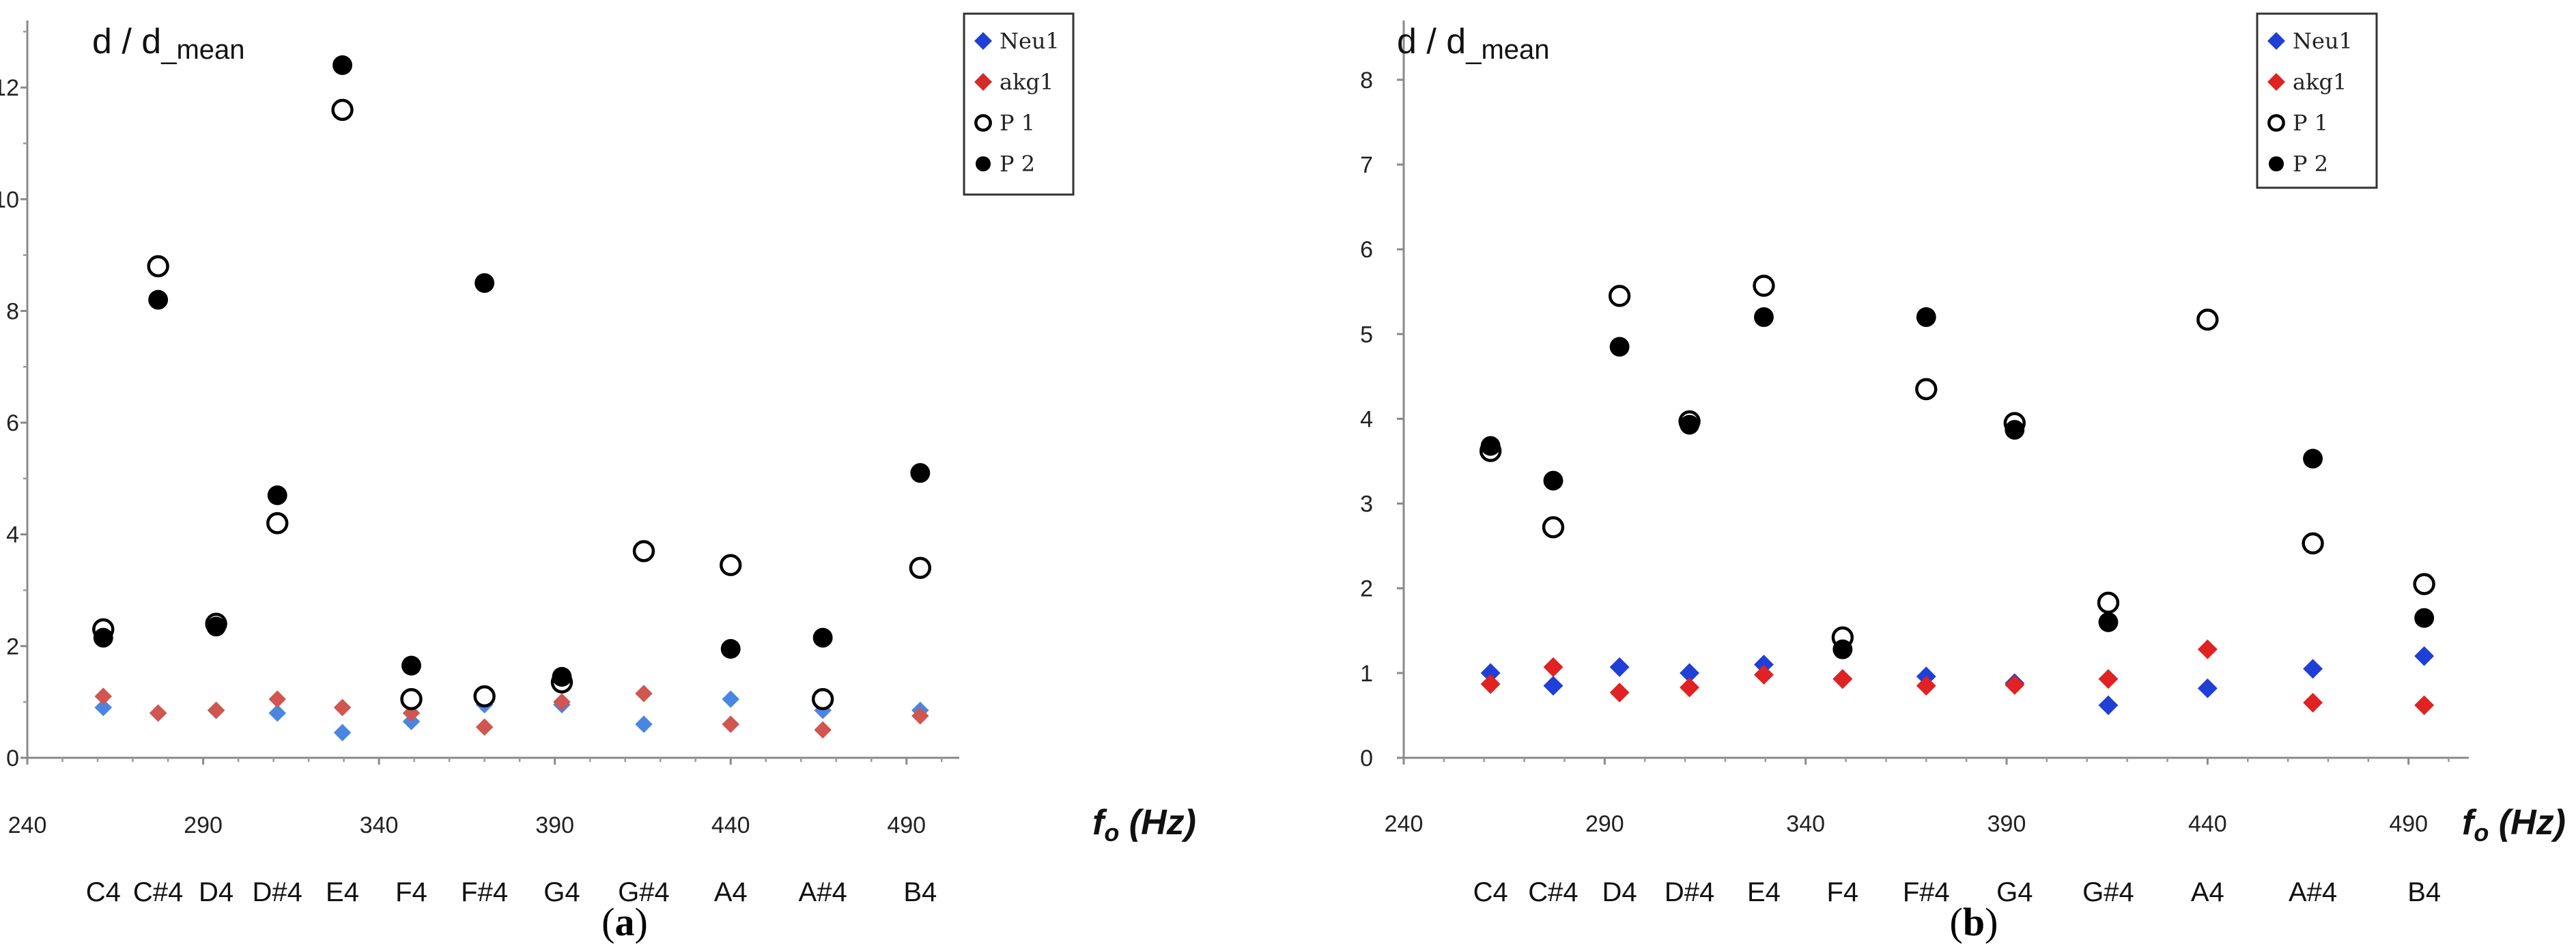  Describe the element at coordinates (511, 716) in the screenshot. I see `series-neu1` at that location.